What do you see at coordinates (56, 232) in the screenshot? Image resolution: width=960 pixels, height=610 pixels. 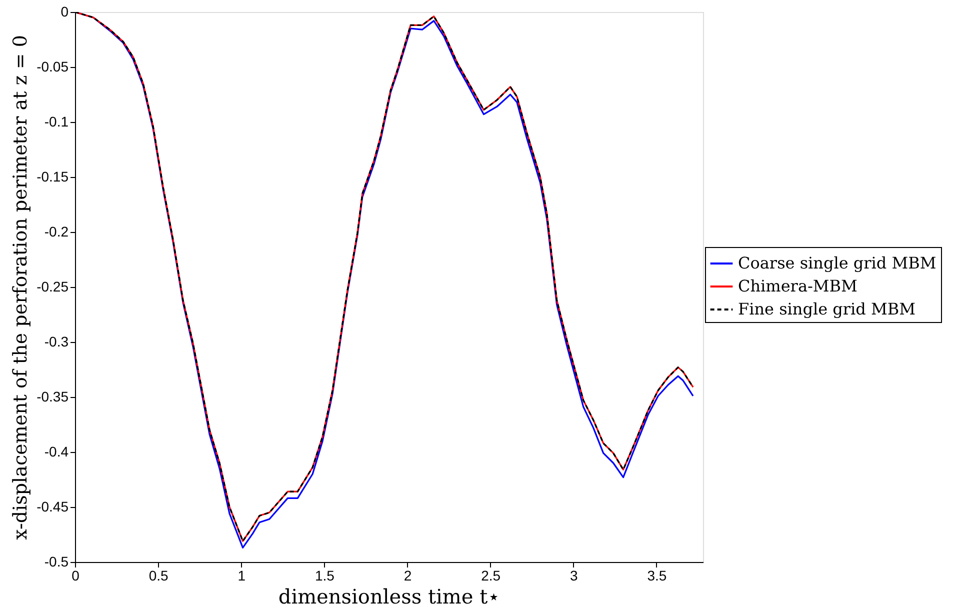 I see `y-tick-label: -0.2` at bounding box center [56, 232].